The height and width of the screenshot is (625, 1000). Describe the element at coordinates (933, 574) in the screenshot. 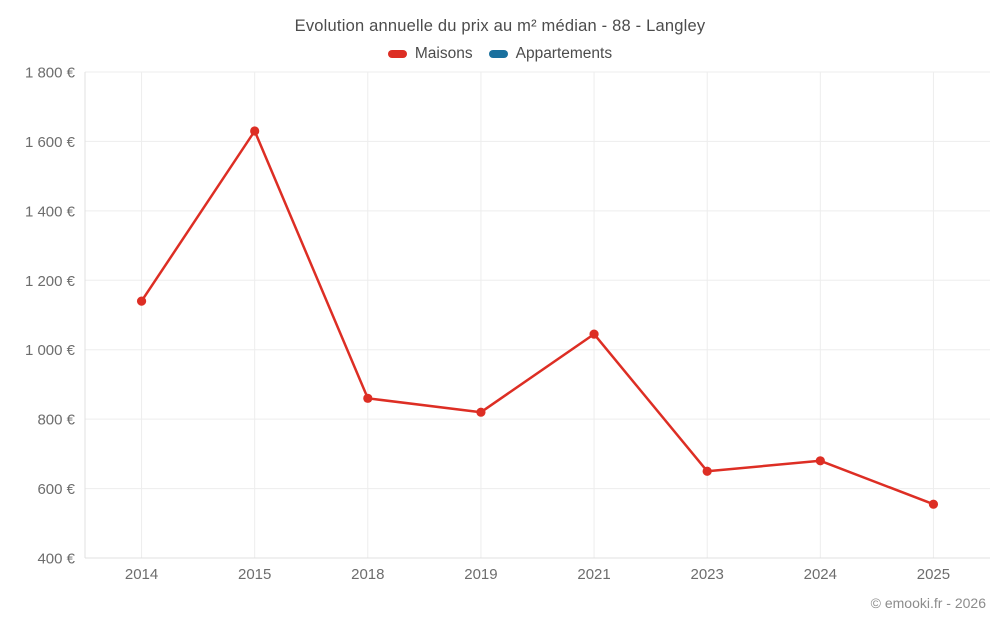

I see `x-axis-tick-label: 2025` at that location.